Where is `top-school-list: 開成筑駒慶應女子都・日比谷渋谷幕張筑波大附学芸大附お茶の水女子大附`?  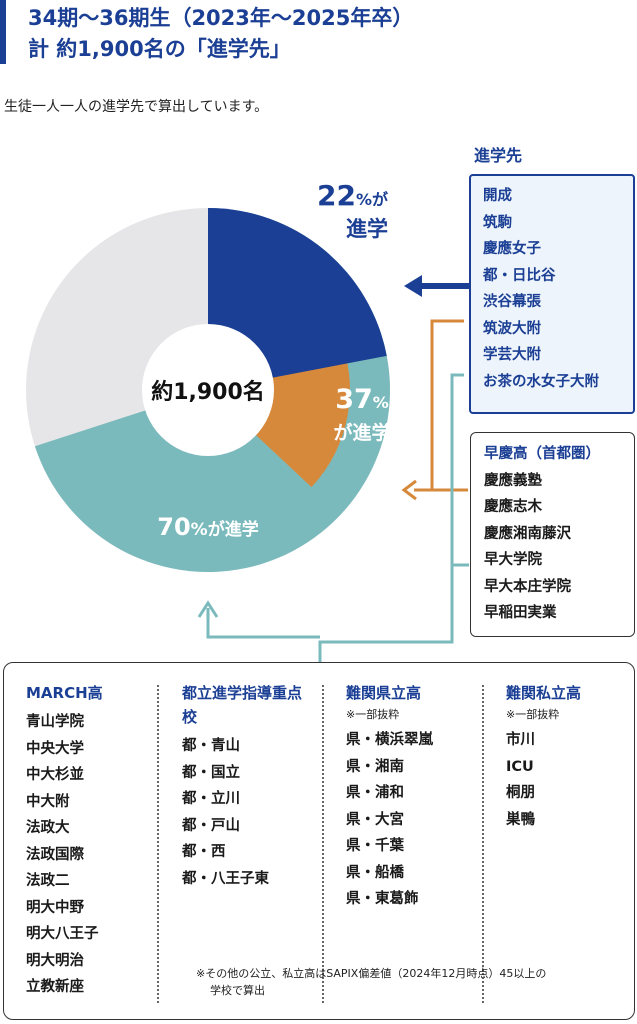 top-school-list: 開成筑駒慶應女子都・日比谷渋谷幕張筑波大附学芸大附お茶の水女子大附 is located at coordinates (541, 289).